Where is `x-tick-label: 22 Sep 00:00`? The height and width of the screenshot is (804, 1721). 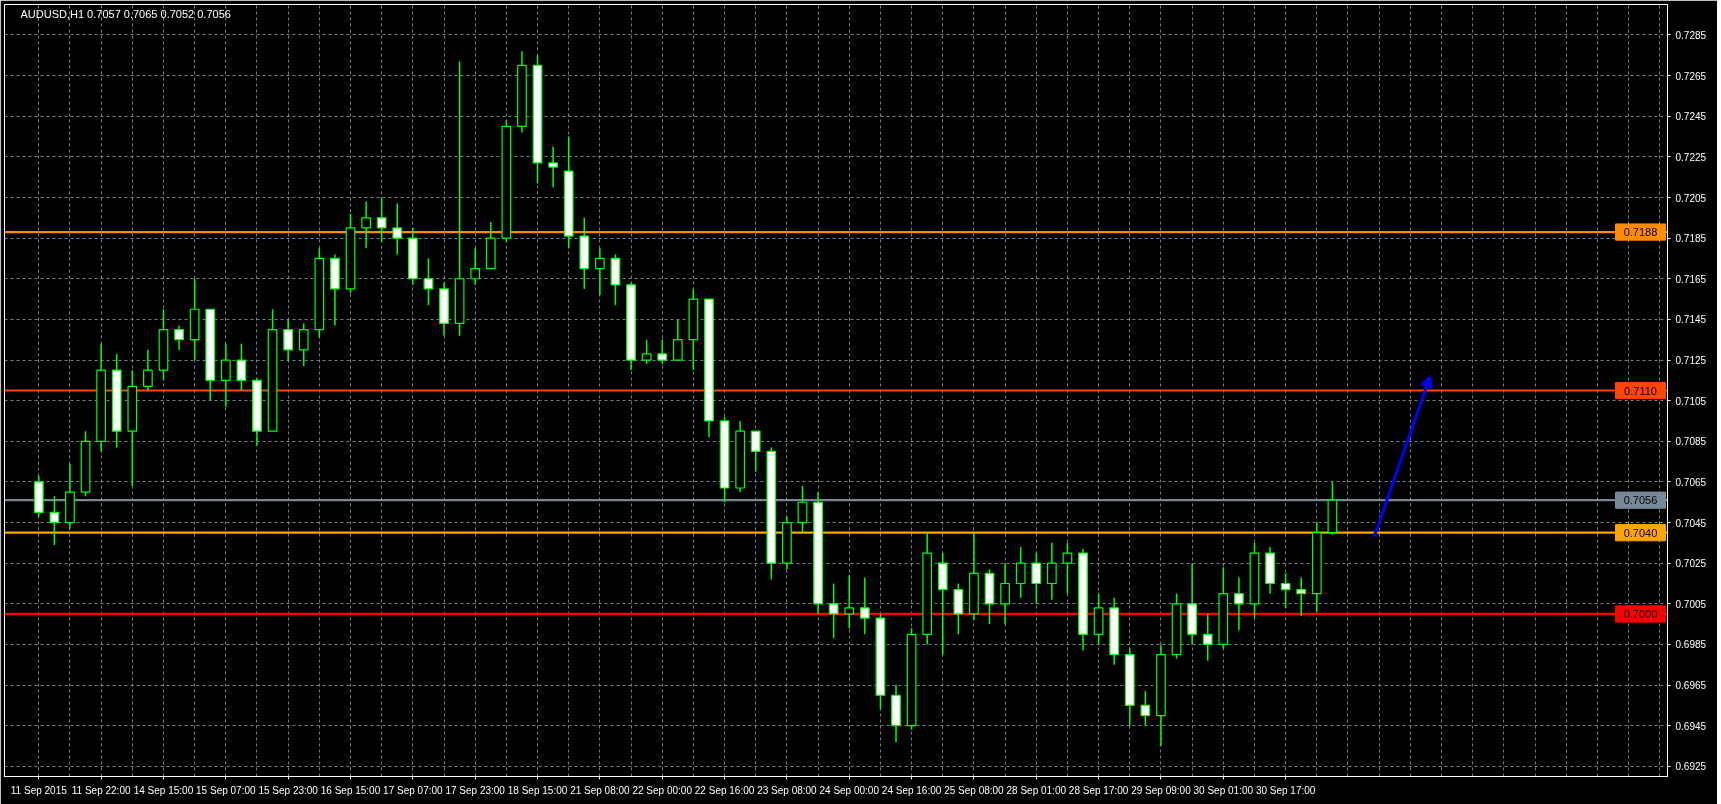
x-tick-label: 22 Sep 00:00 is located at coordinates (662, 790).